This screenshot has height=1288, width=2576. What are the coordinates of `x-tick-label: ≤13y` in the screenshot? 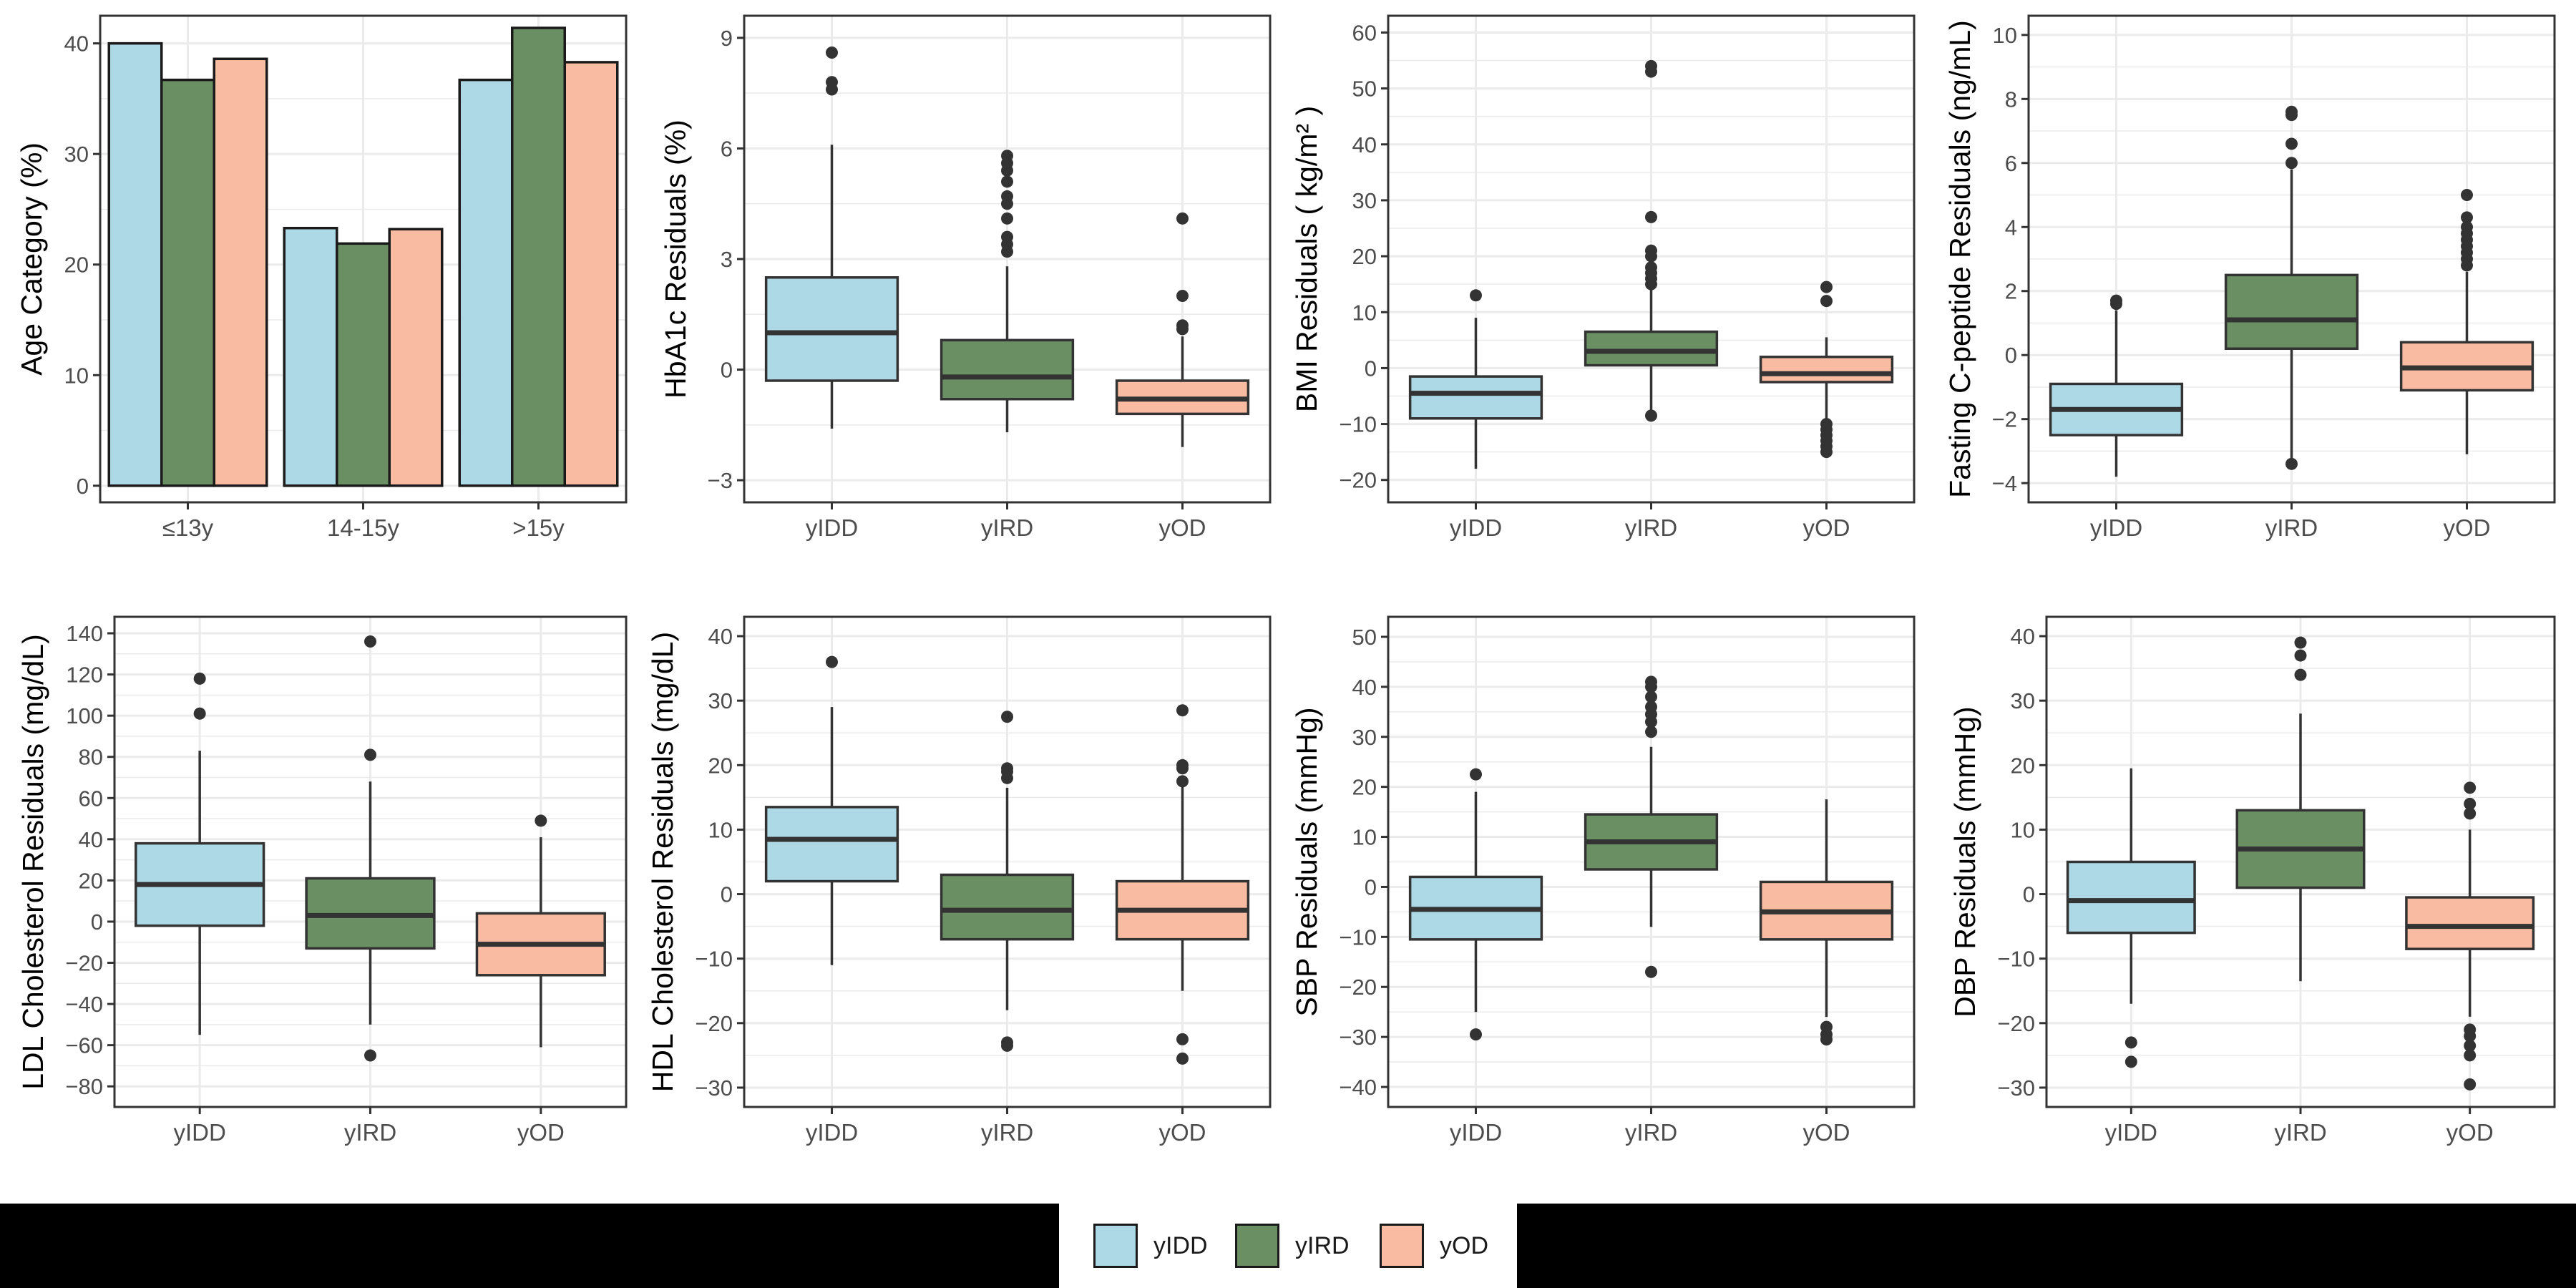 It's located at (188, 527).